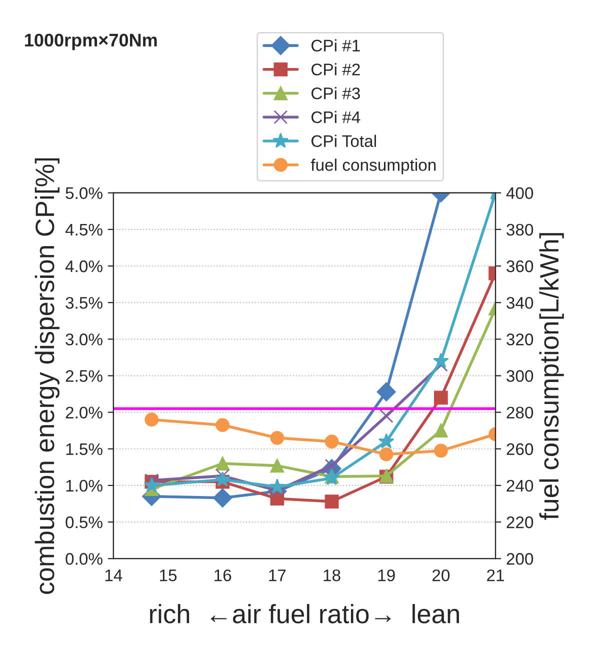  Describe the element at coordinates (84, 486) in the screenshot. I see `y-tick-label: 1.0%` at that location.